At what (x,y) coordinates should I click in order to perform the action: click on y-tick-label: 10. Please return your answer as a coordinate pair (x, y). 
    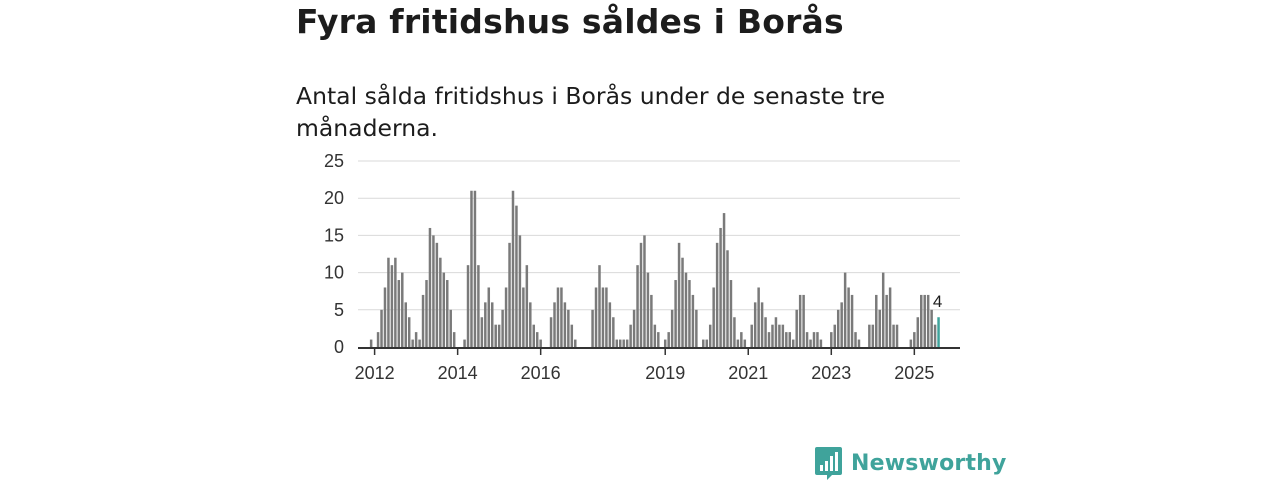
    Looking at the image, I should click on (334, 273).